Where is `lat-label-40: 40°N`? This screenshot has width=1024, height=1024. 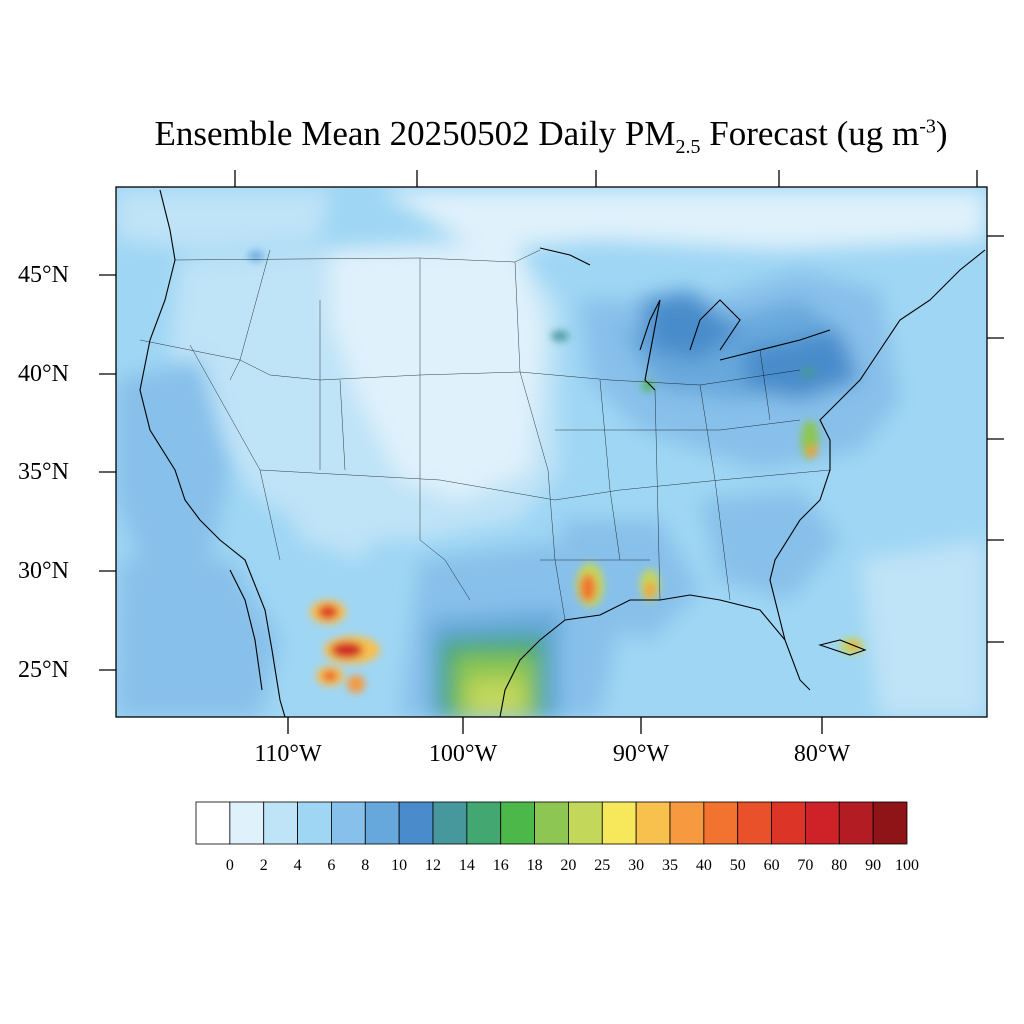
lat-label-40: 40°N is located at coordinates (43, 374).